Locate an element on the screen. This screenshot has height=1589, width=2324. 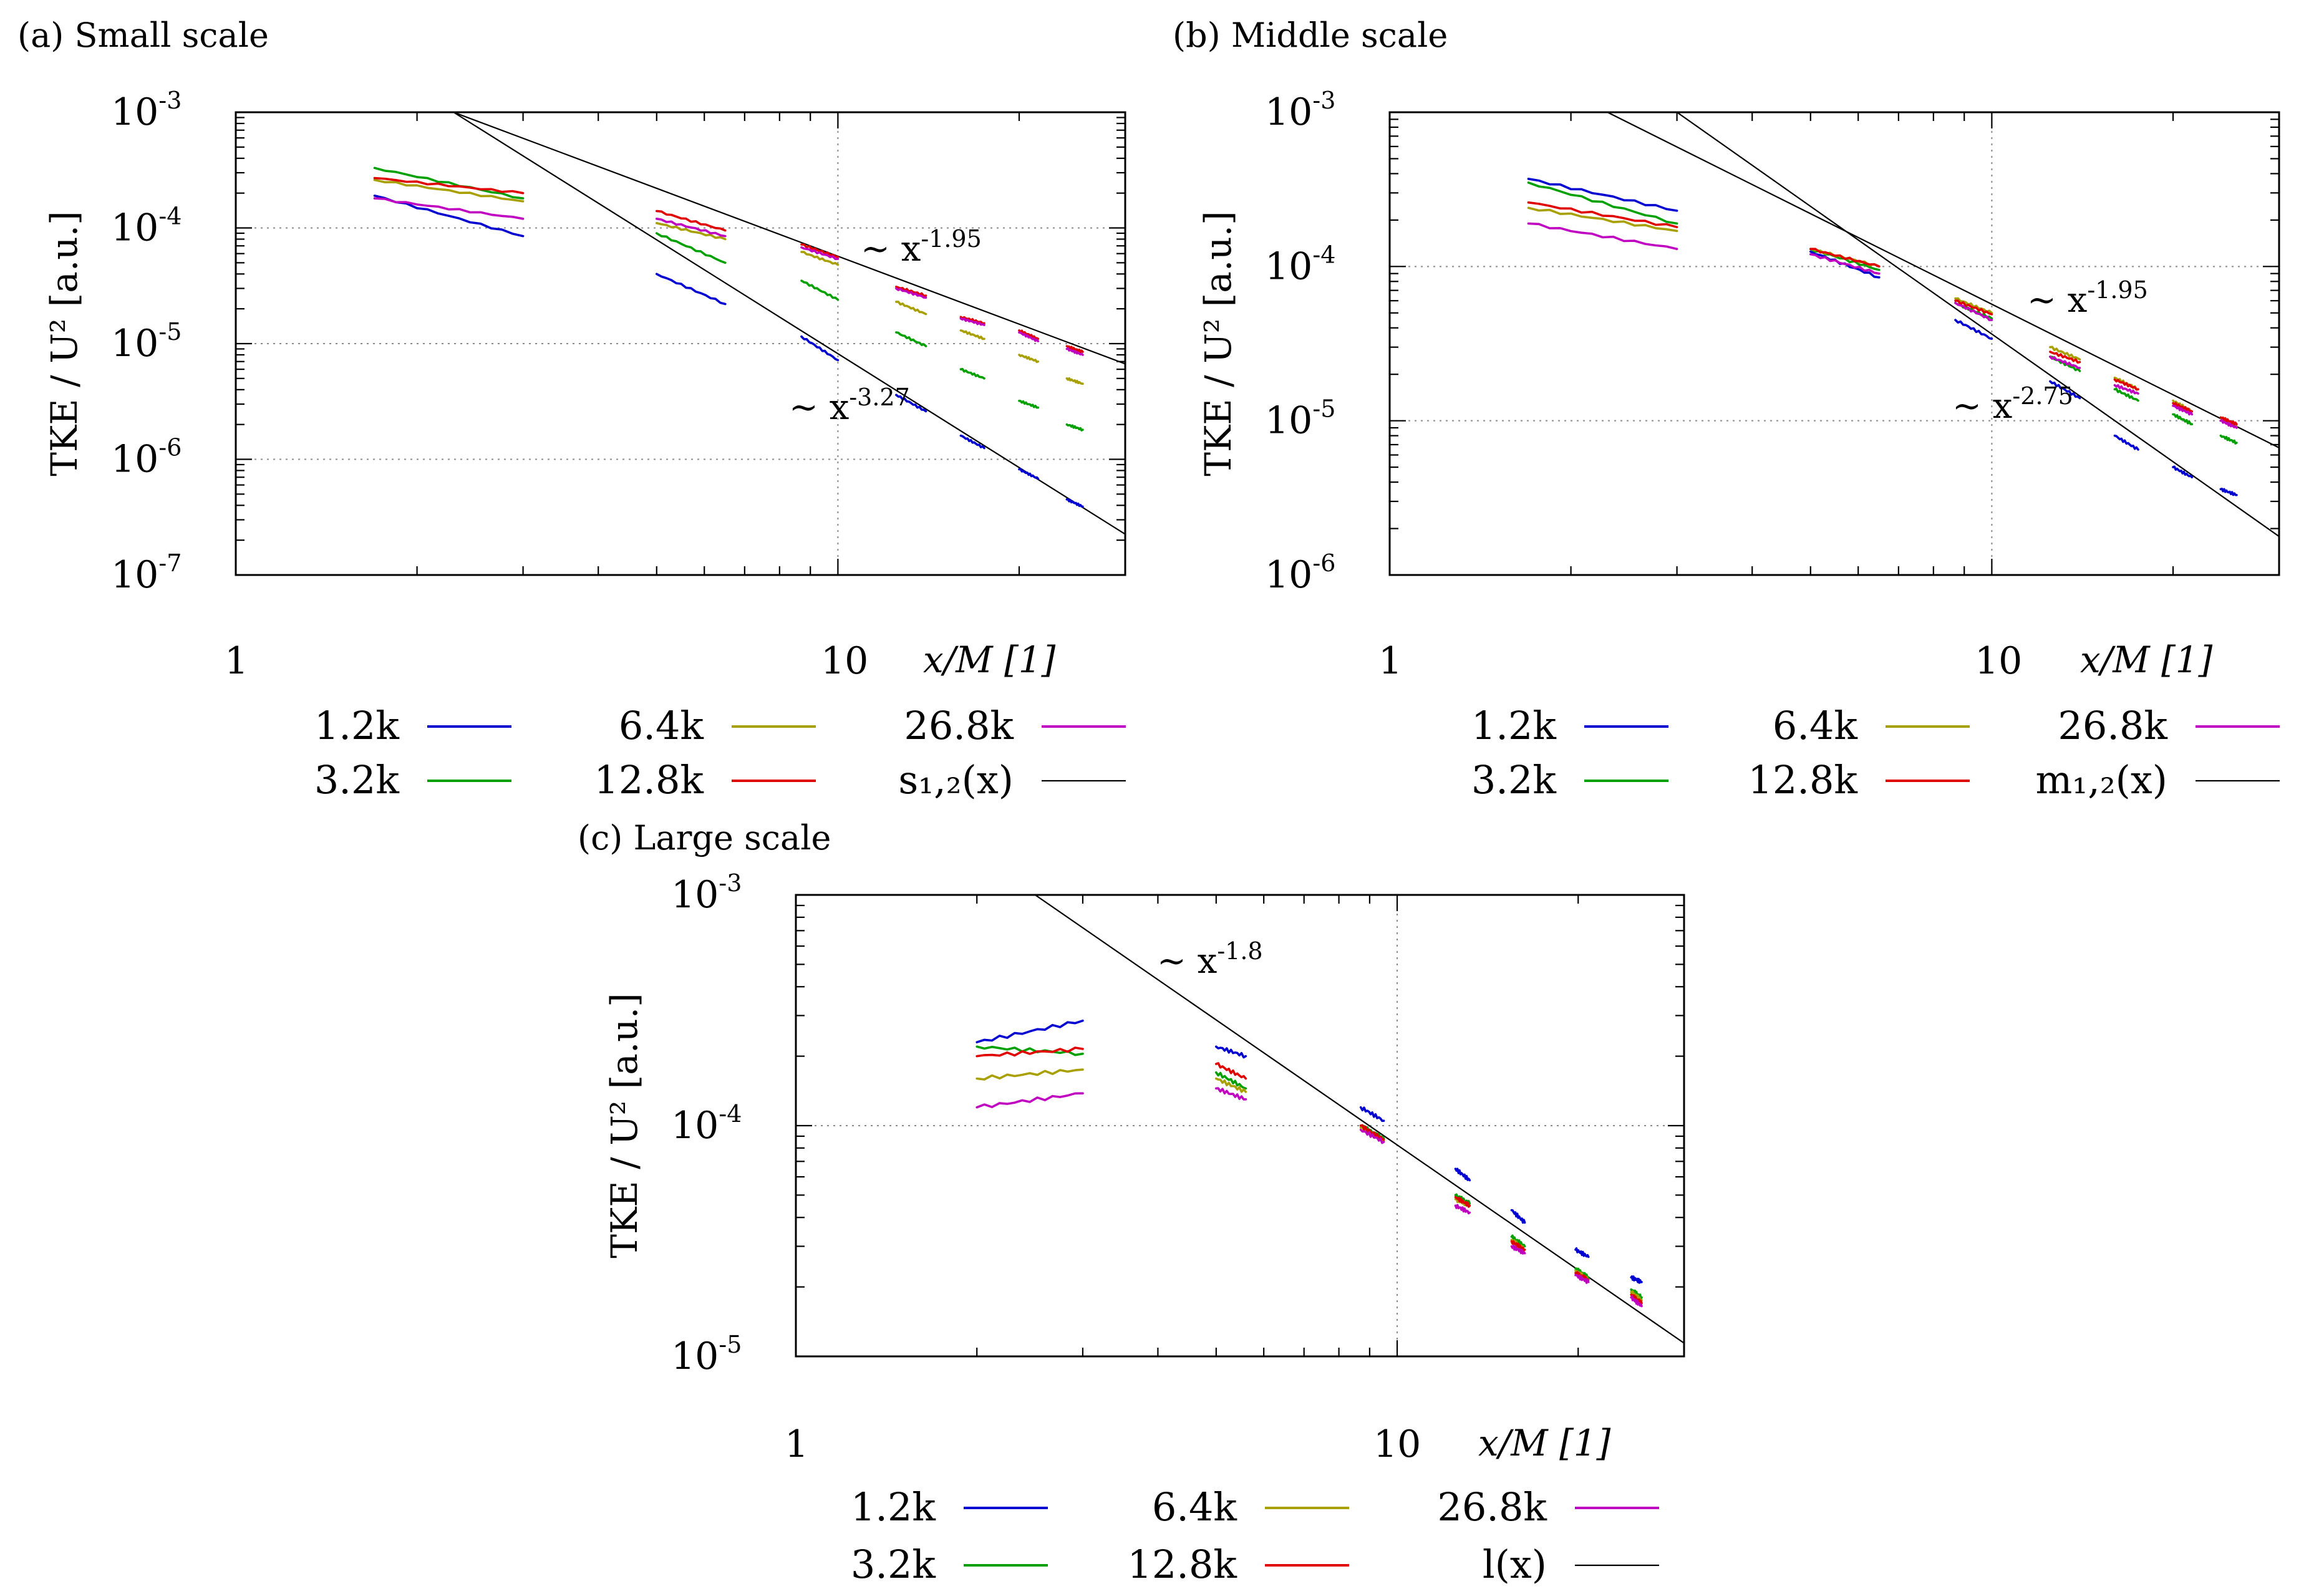
legend-label: l(x) is located at coordinates (1515, 1564).